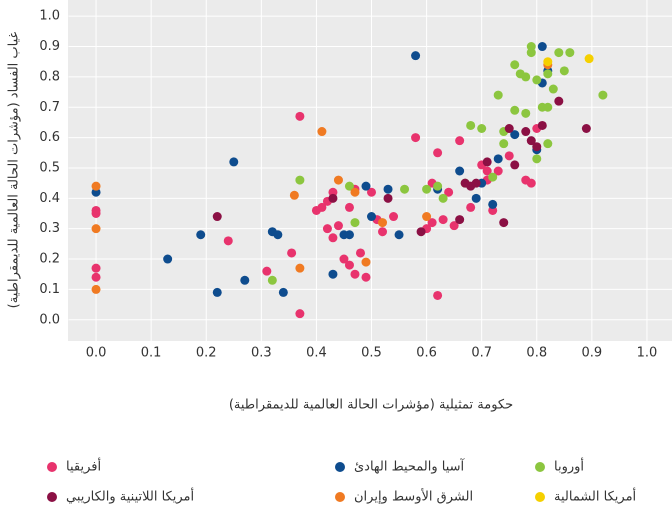 The image size is (672, 524). What do you see at coordinates (49, 228) in the screenshot?
I see `y-tick-label: 0.3` at bounding box center [49, 228].